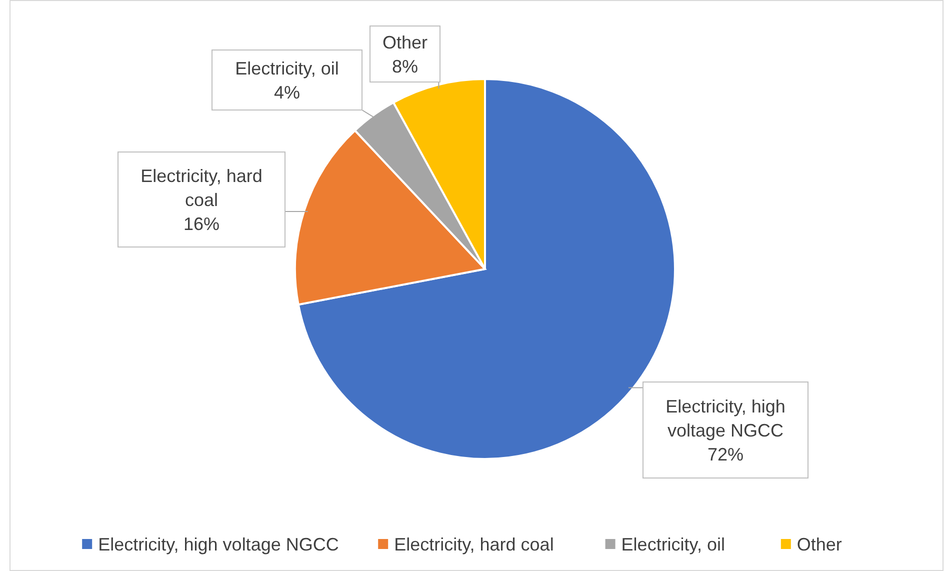 The width and height of the screenshot is (944, 571). I want to click on data-label: 4%, so click(287, 92).